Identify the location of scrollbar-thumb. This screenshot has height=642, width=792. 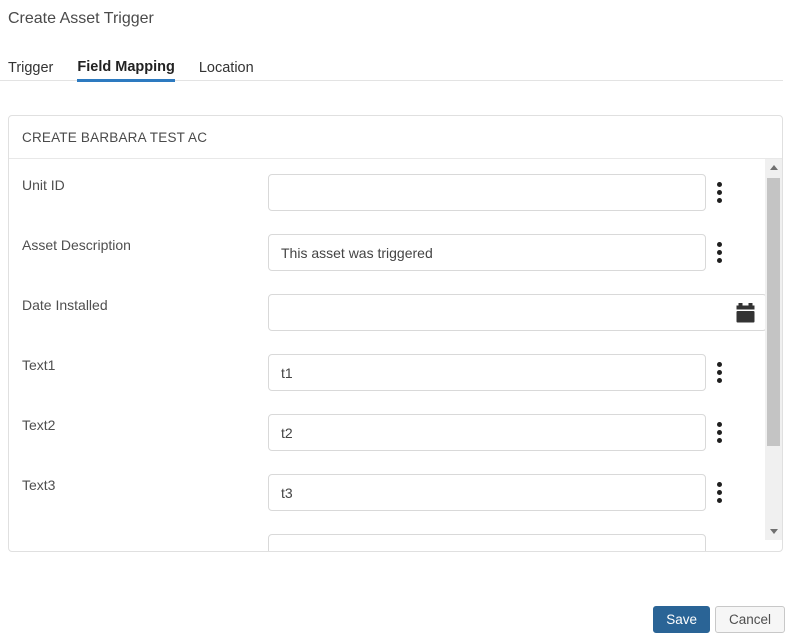
(773, 312).